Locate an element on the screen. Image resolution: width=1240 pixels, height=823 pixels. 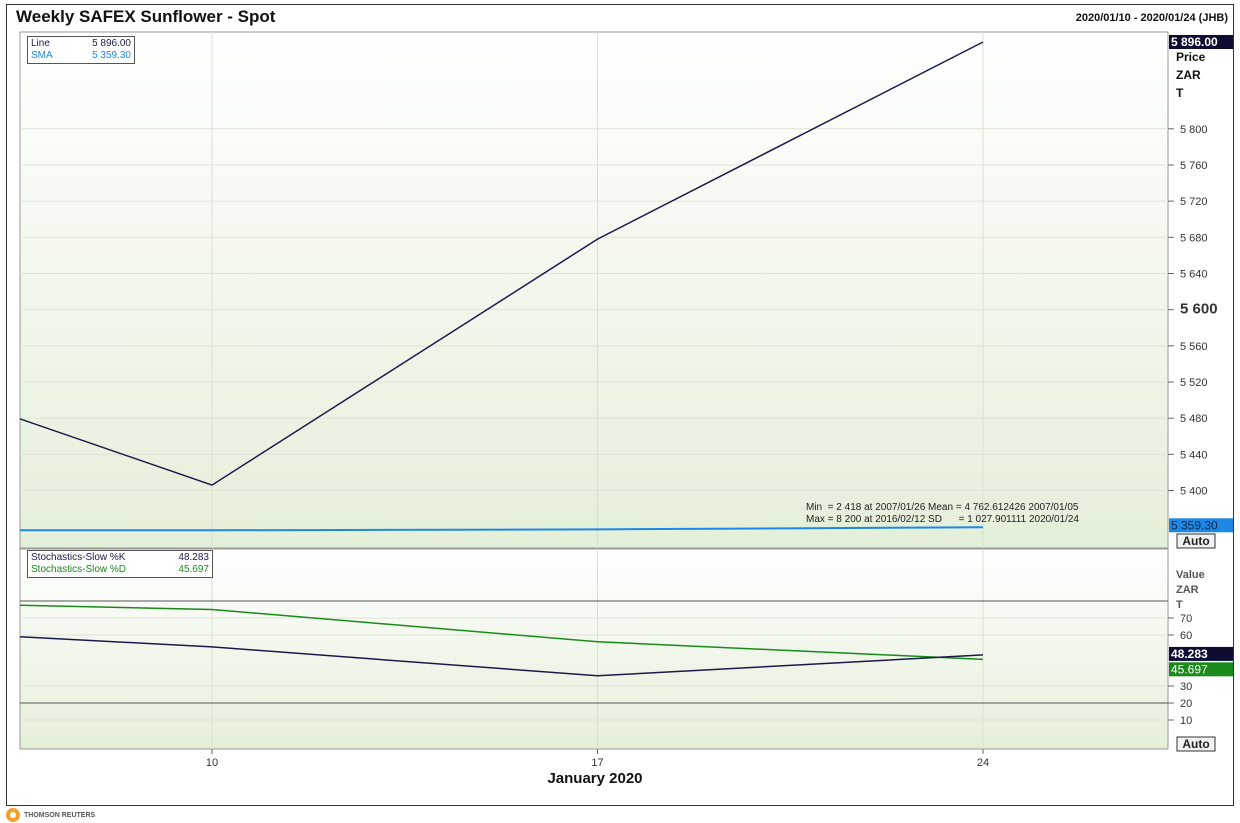
top-y-tick-label-5400: 5 400 is located at coordinates (1194, 492).